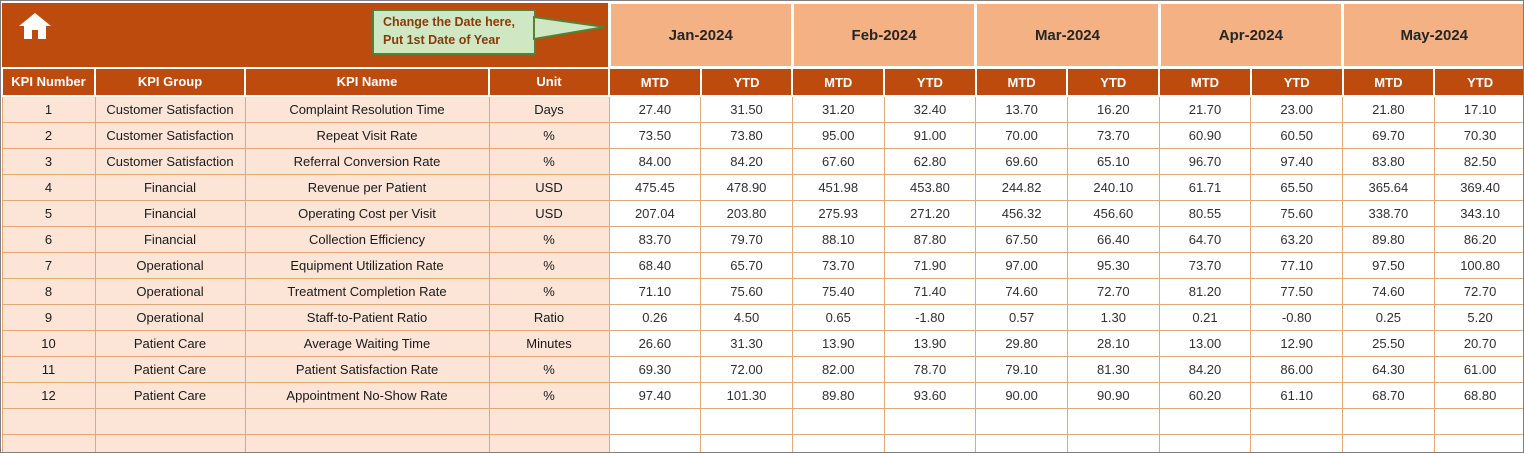  Describe the element at coordinates (1478, 369) in the screenshot. I see `kpi-value-cell: 61.00` at that location.